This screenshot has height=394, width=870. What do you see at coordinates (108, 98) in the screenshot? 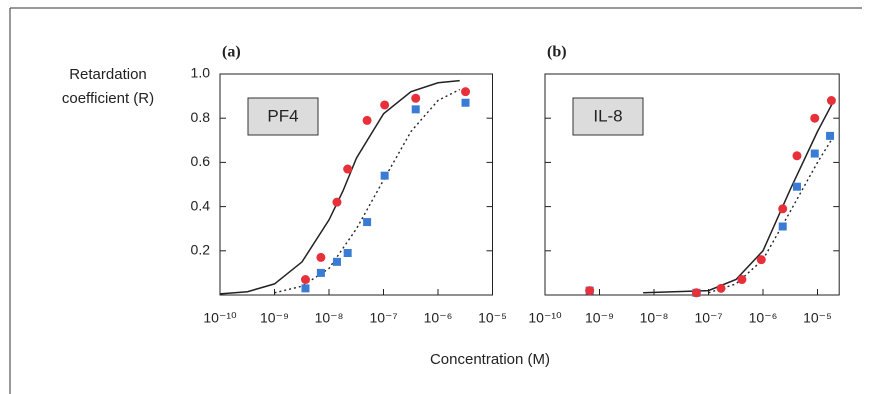
I see `y-axis-title: coefficient (R)` at bounding box center [108, 98].